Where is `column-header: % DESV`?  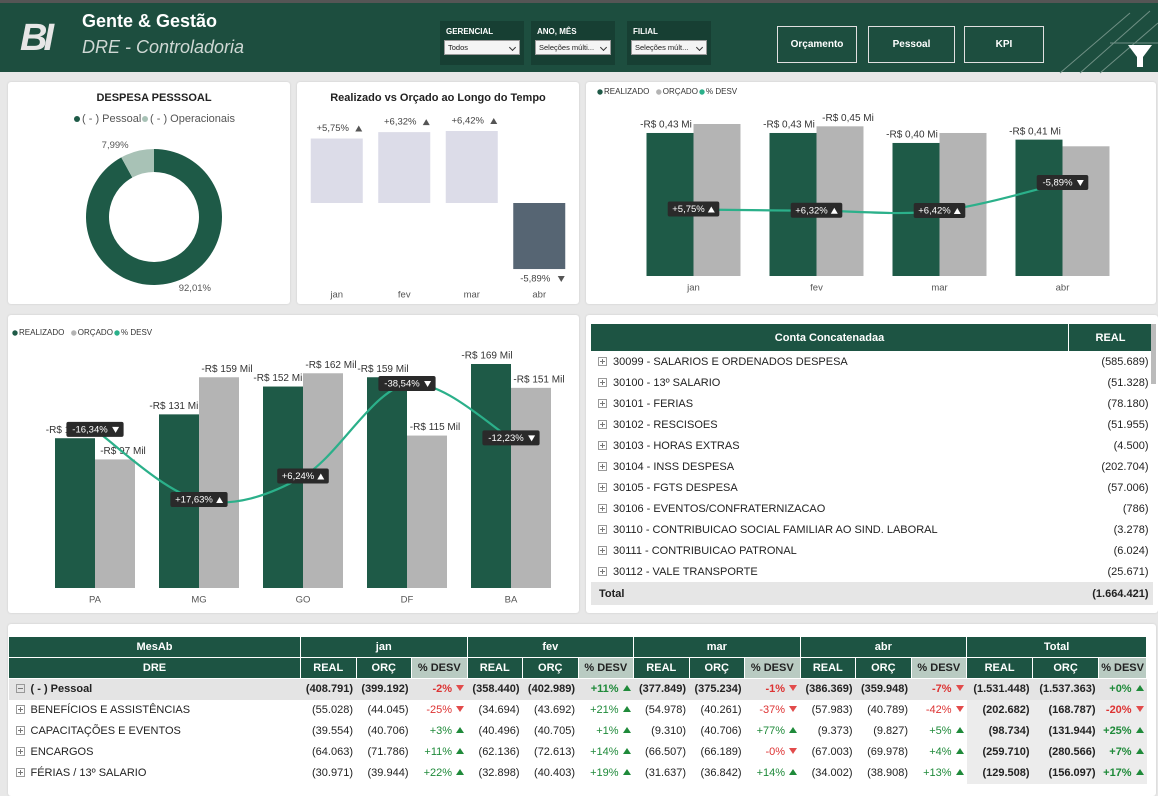 column-header: % DESV is located at coordinates (606, 668).